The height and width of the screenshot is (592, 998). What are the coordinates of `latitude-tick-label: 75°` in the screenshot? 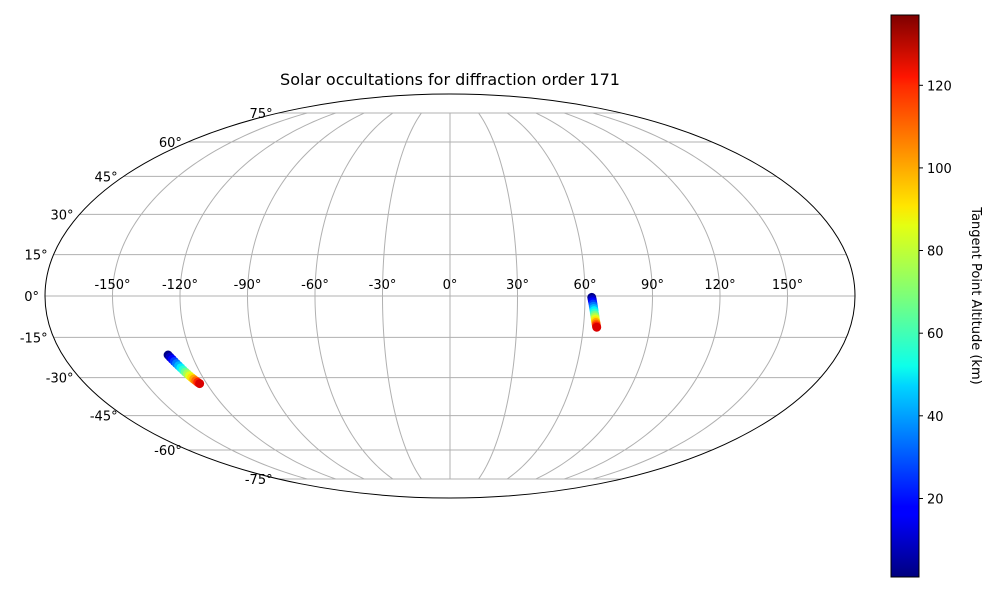 It's located at (261, 114).